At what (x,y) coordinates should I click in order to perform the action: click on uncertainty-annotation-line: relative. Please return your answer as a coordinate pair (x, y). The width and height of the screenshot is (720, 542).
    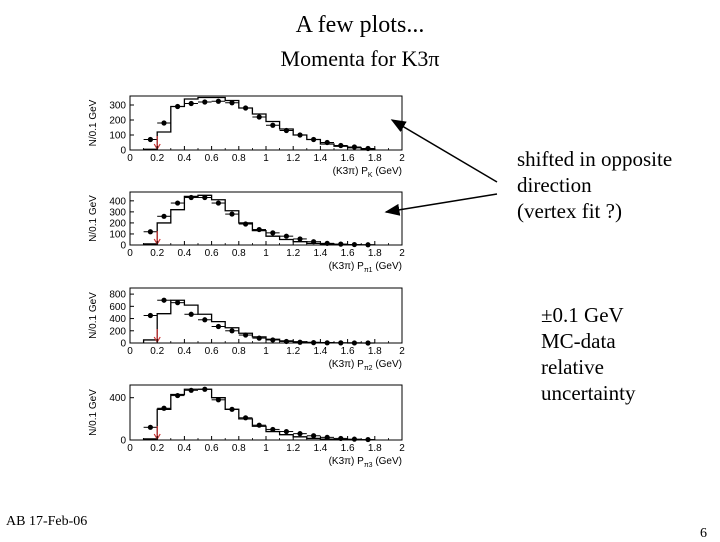
    Looking at the image, I should click on (572, 367).